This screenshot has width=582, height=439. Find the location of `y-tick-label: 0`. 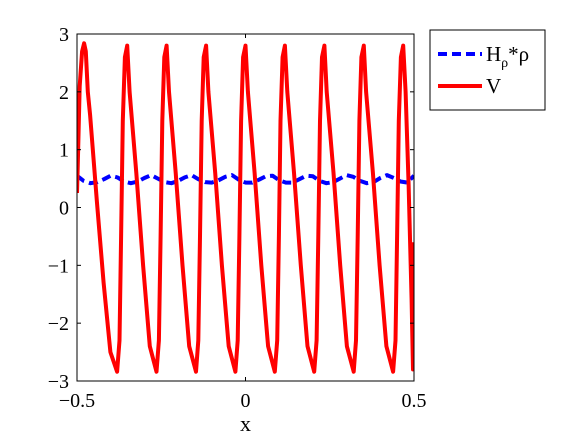

y-tick-label: 0 is located at coordinates (64, 209).